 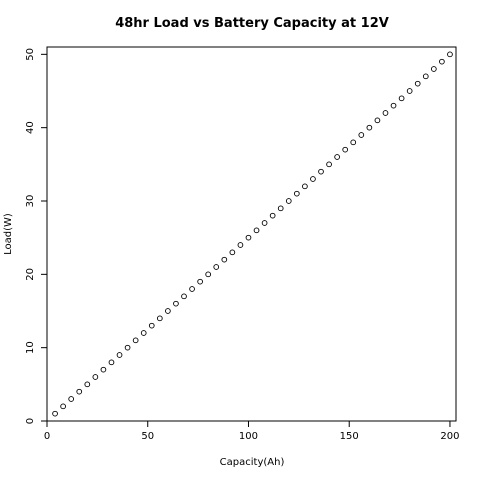 I want to click on y-tick-label: 40, so click(x=30, y=127).